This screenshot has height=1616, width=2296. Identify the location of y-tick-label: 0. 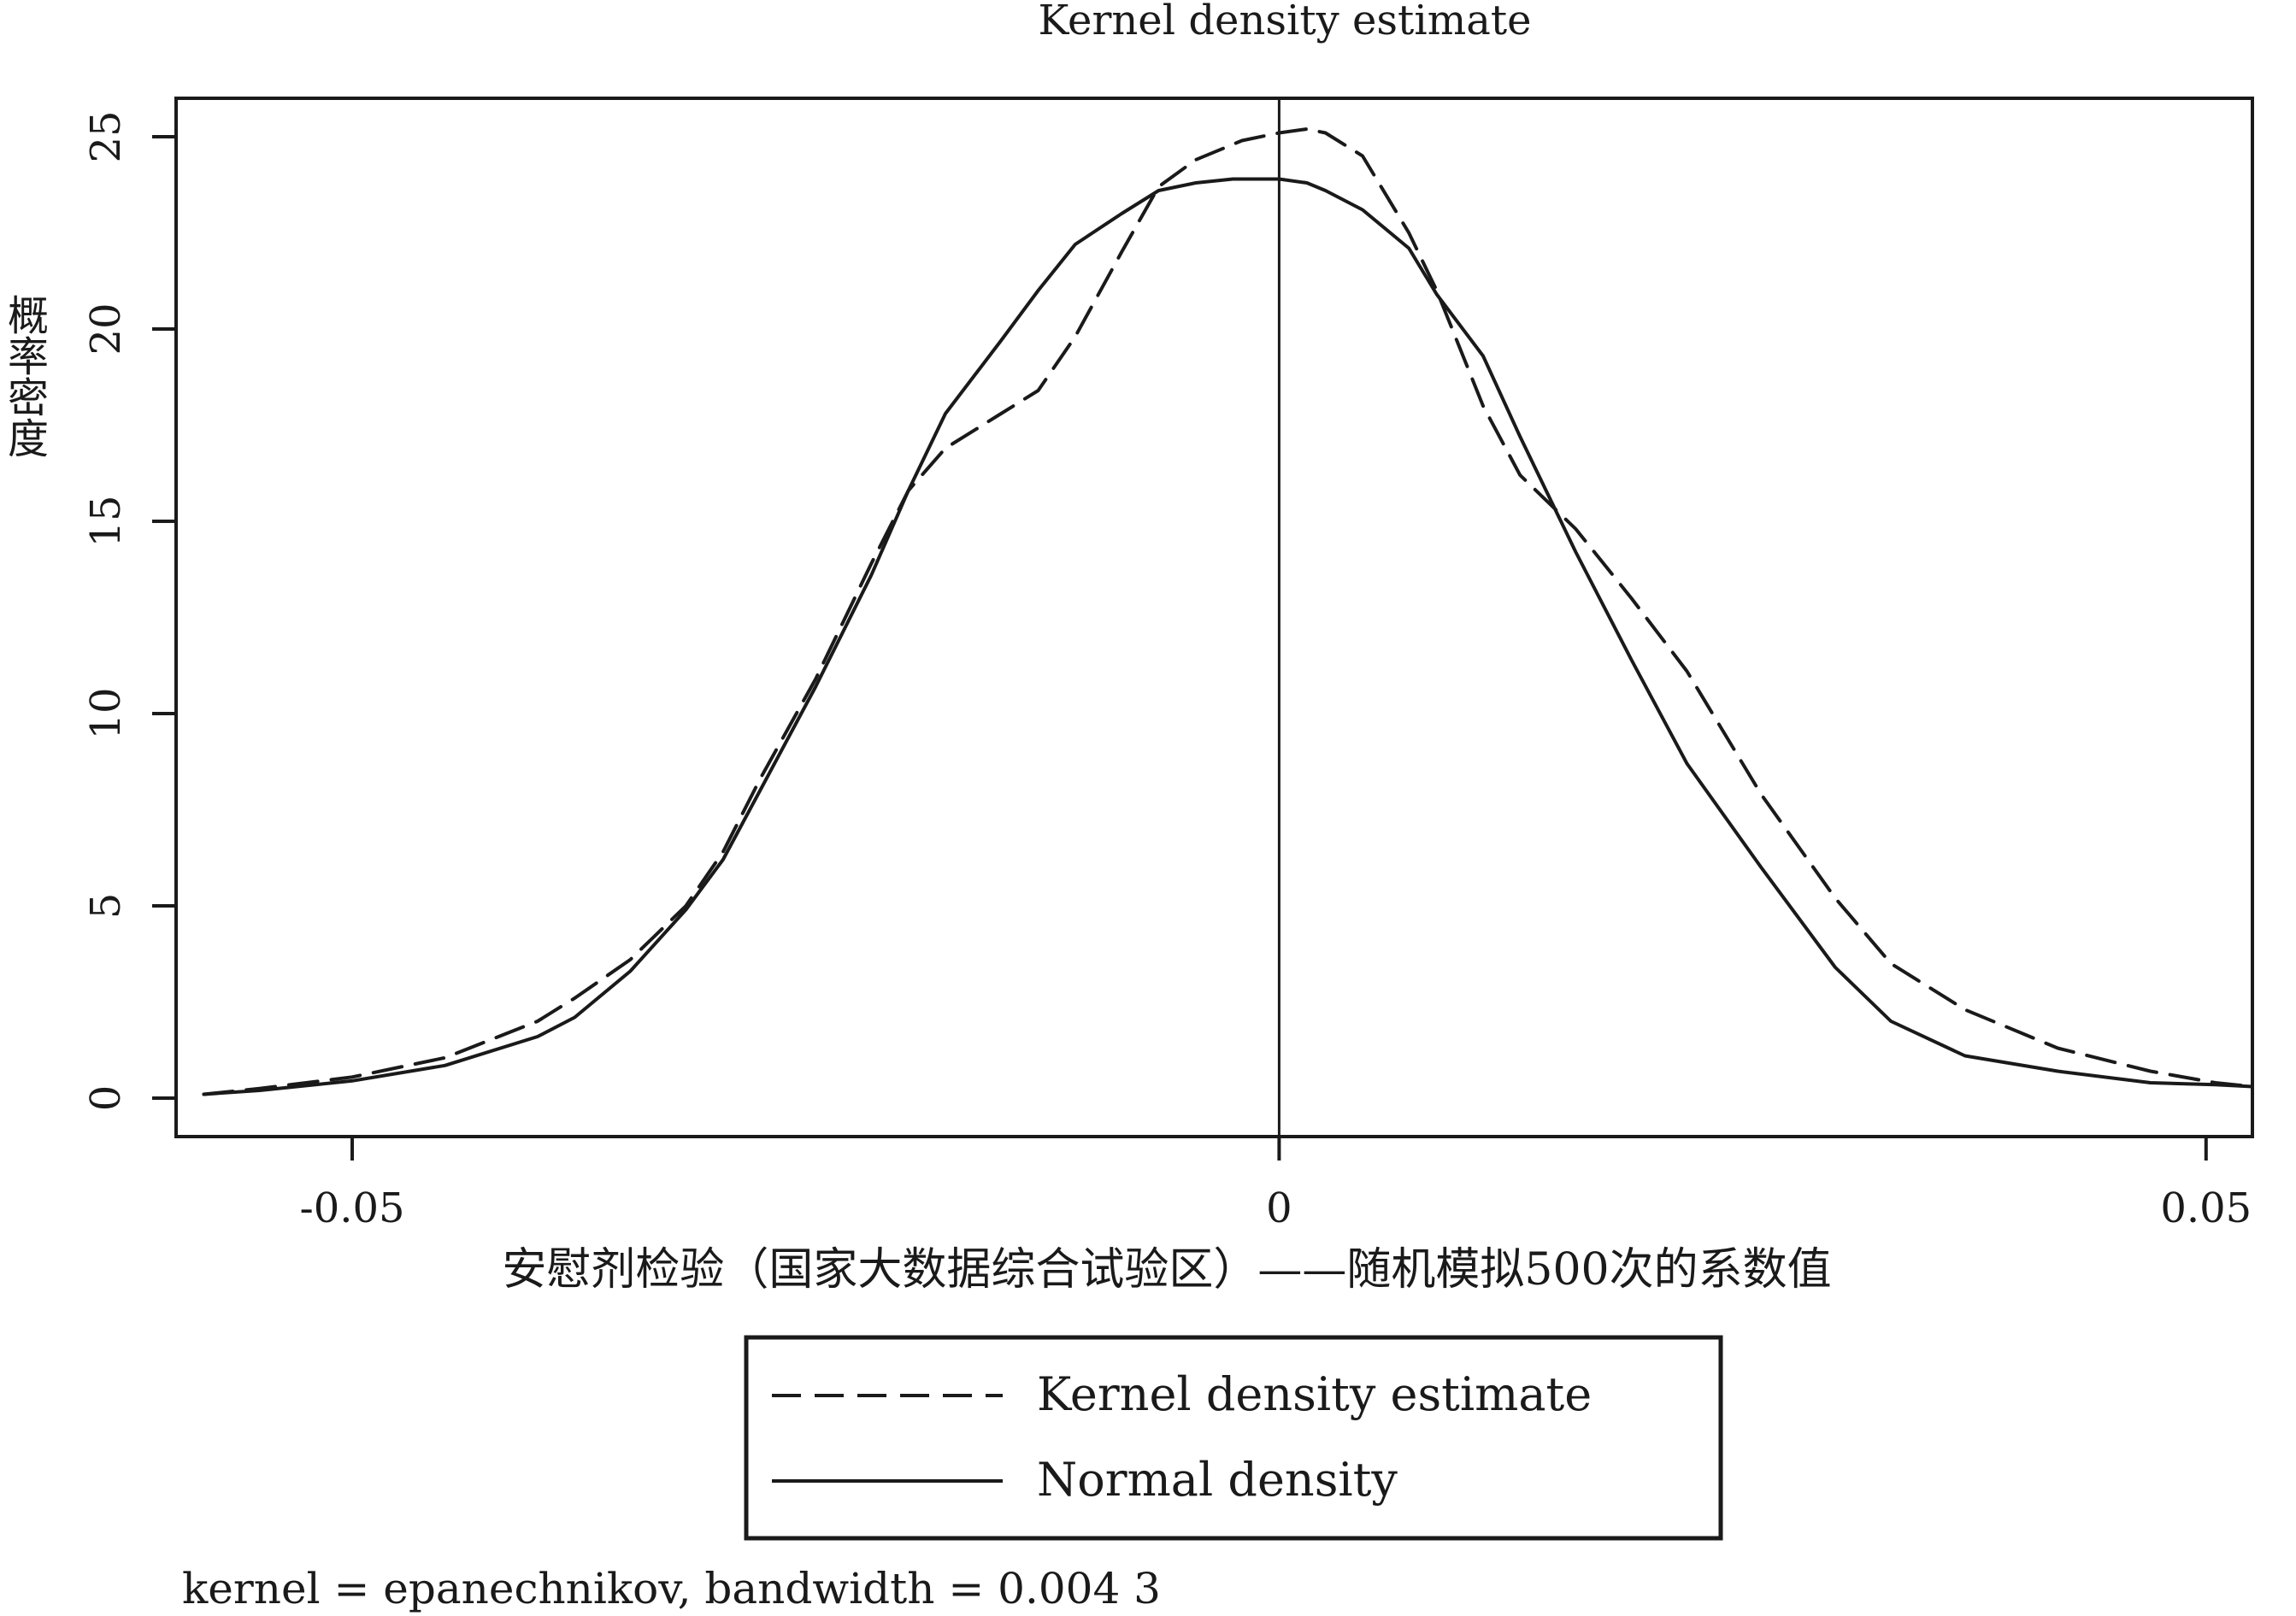
(106, 1098).